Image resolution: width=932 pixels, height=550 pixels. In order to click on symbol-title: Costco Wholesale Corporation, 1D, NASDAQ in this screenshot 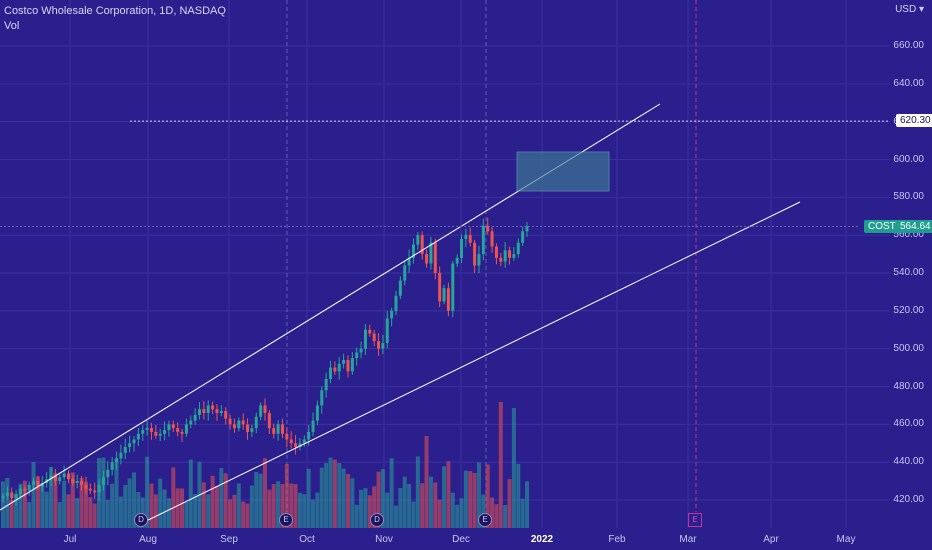, I will do `click(115, 11)`.